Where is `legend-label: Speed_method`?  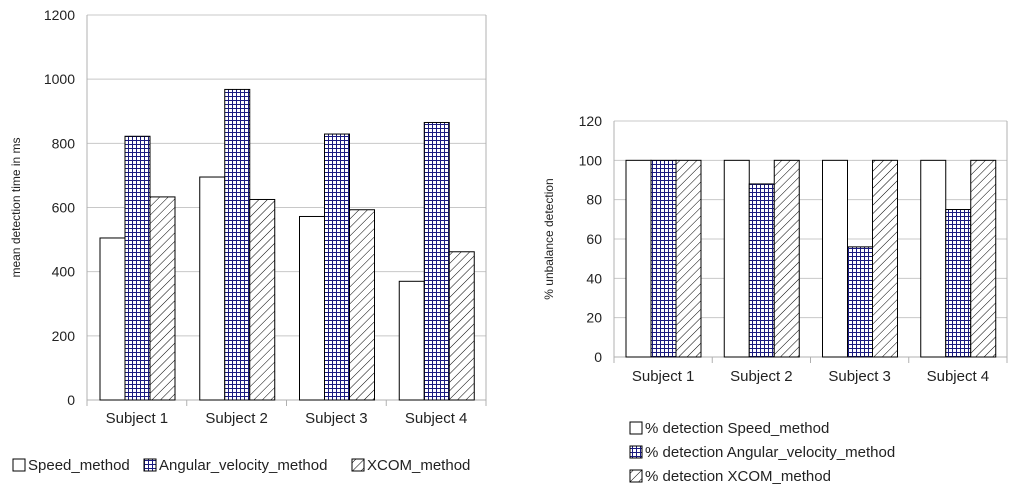
legend-label: Speed_method is located at coordinates (79, 465).